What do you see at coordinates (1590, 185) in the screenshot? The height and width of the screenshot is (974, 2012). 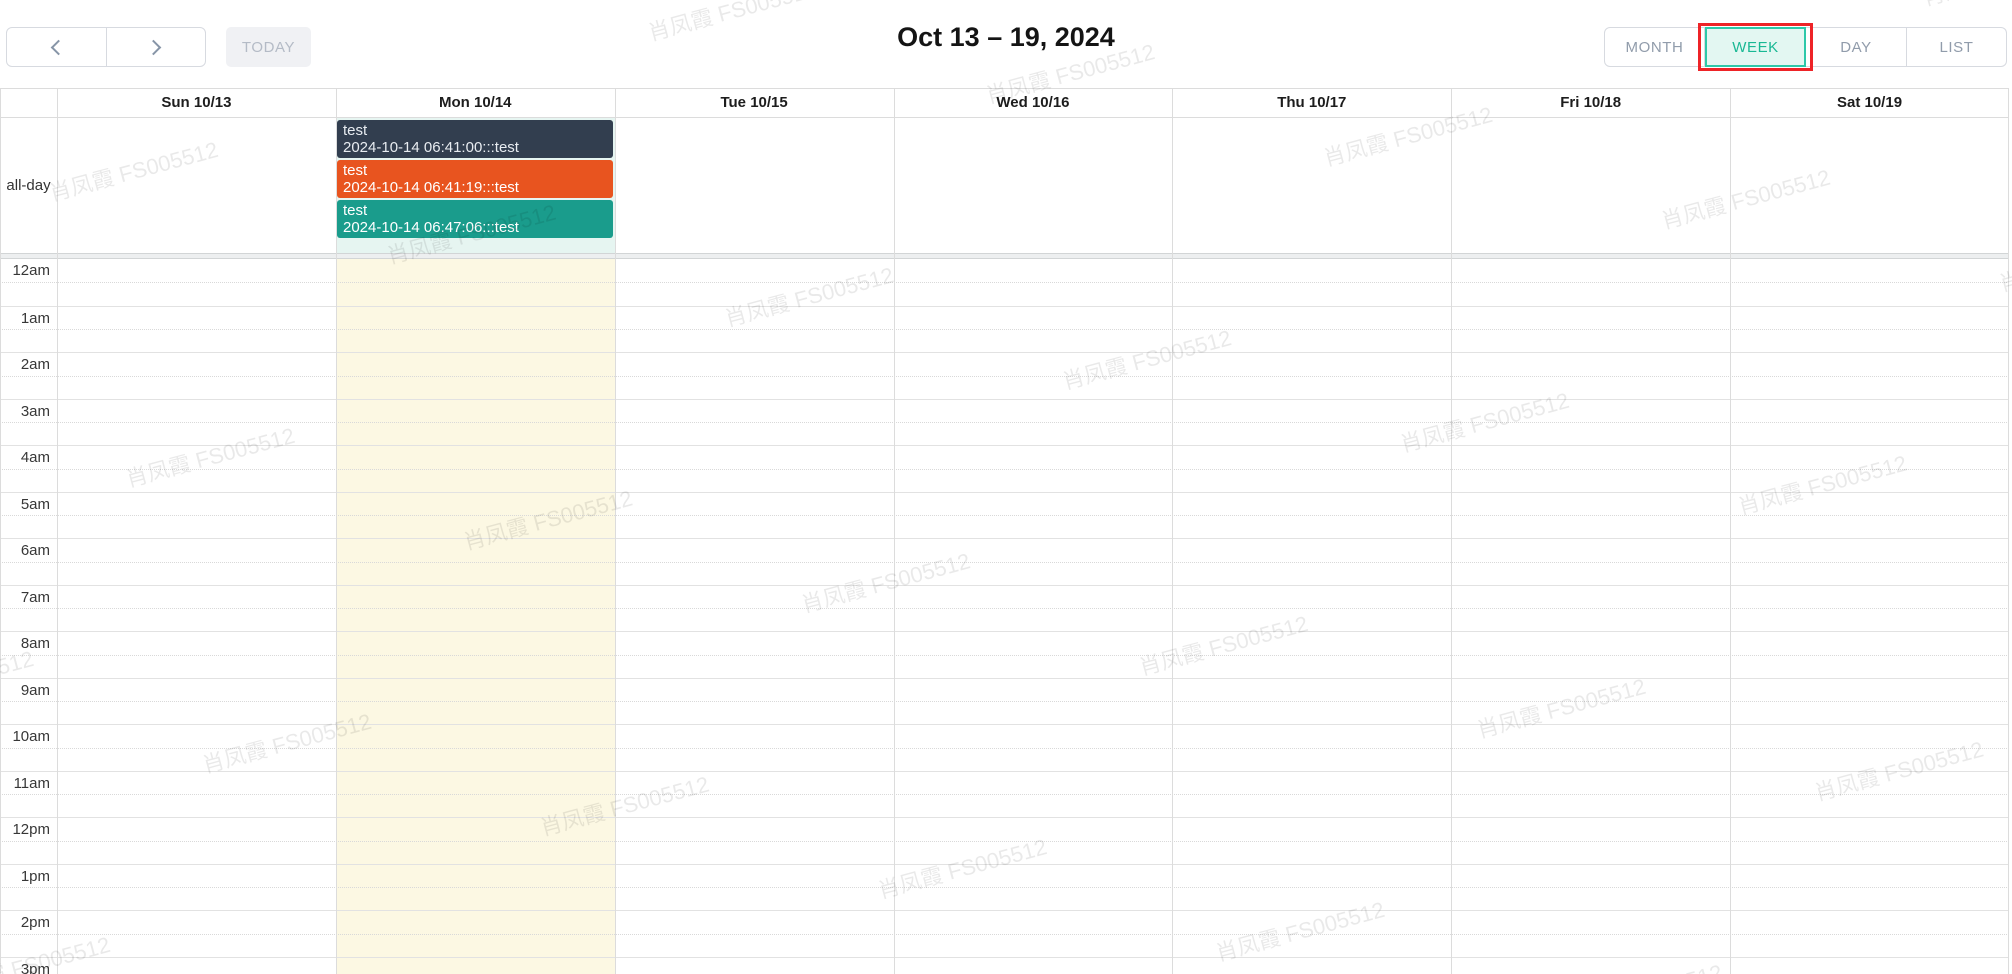 I see `allday-cell-fri` at bounding box center [1590, 185].